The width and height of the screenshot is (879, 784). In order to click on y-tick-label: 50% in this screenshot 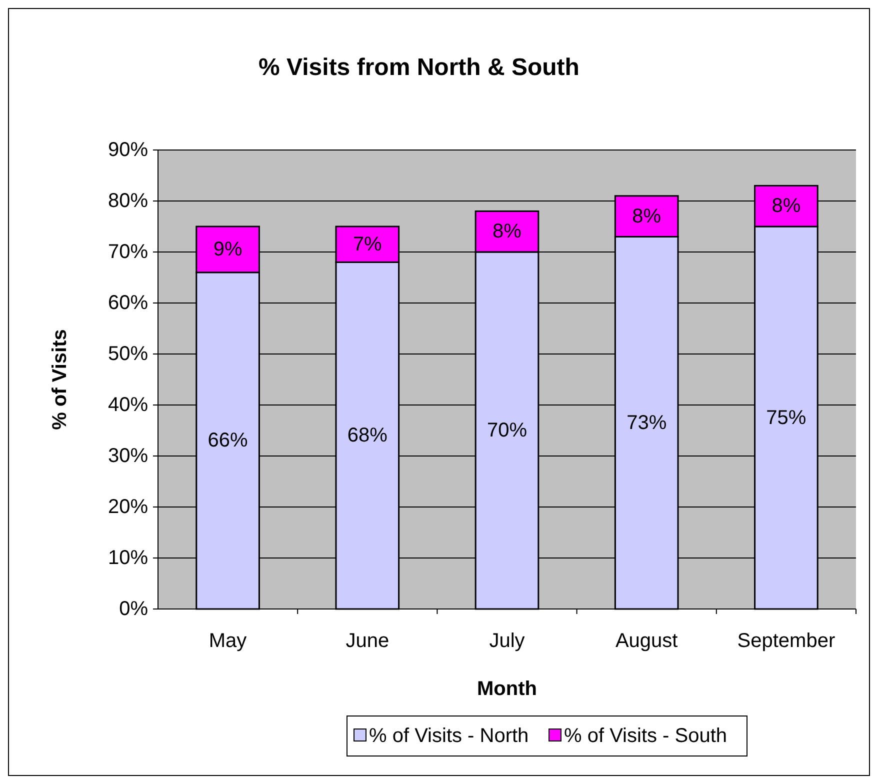, I will do `click(128, 354)`.